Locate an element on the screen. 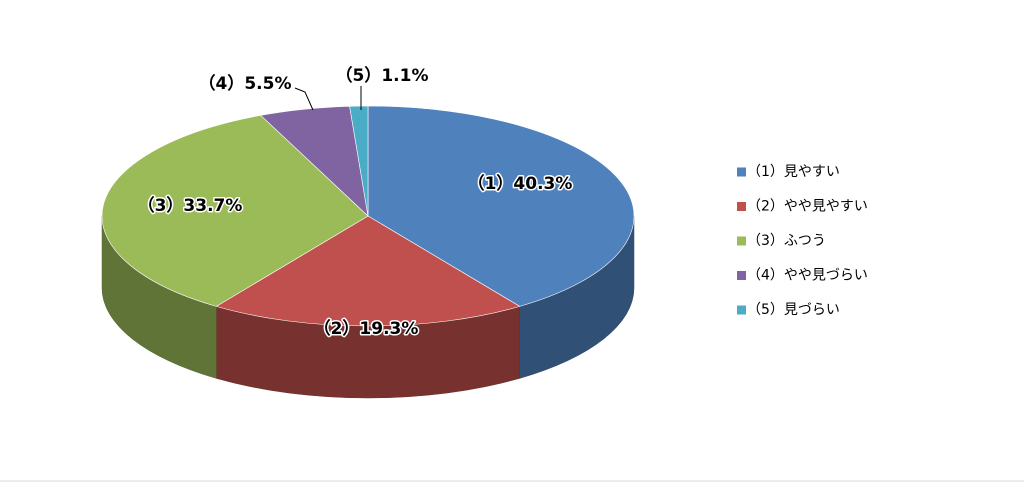  legend-label: （4）やや見づらい is located at coordinates (807, 276).